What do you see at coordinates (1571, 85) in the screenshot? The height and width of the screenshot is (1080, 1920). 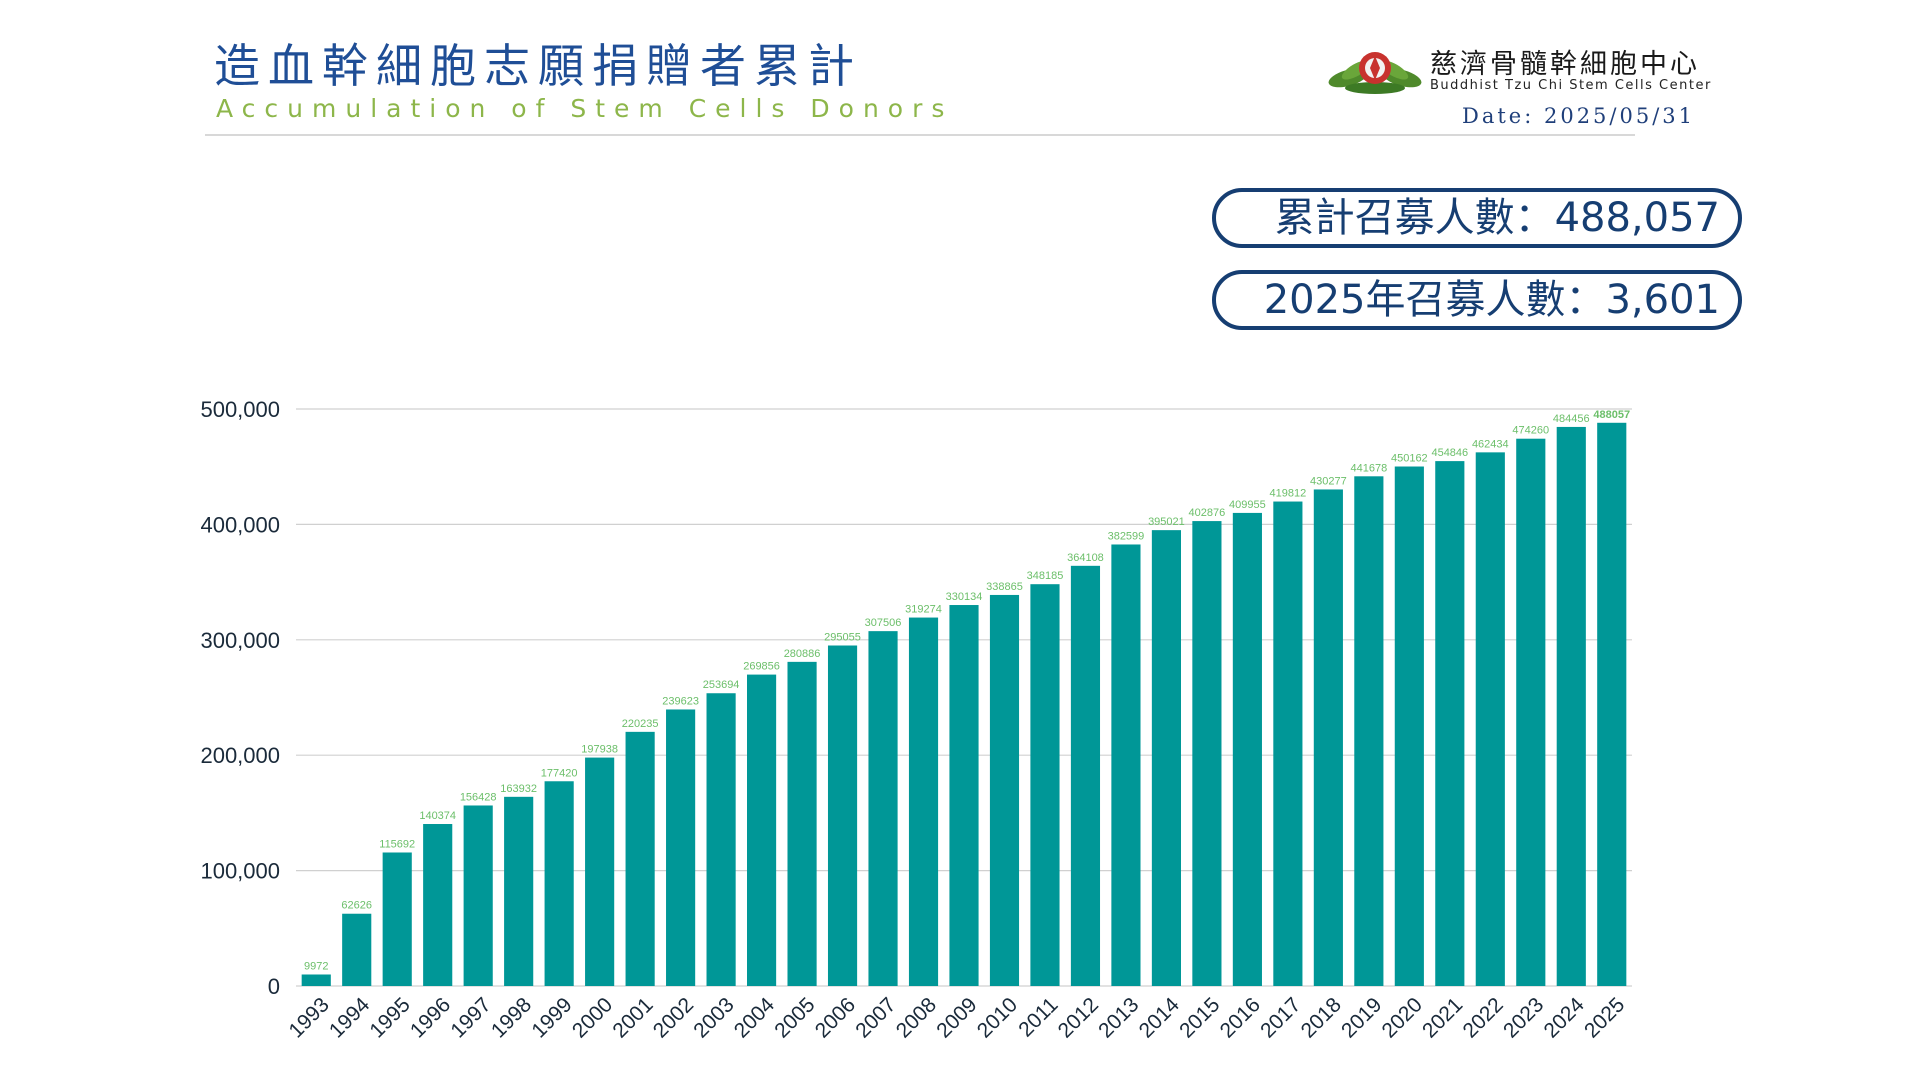 I see `org-name-en: Buddhist Tzu Chi Stem Cells Center` at bounding box center [1571, 85].